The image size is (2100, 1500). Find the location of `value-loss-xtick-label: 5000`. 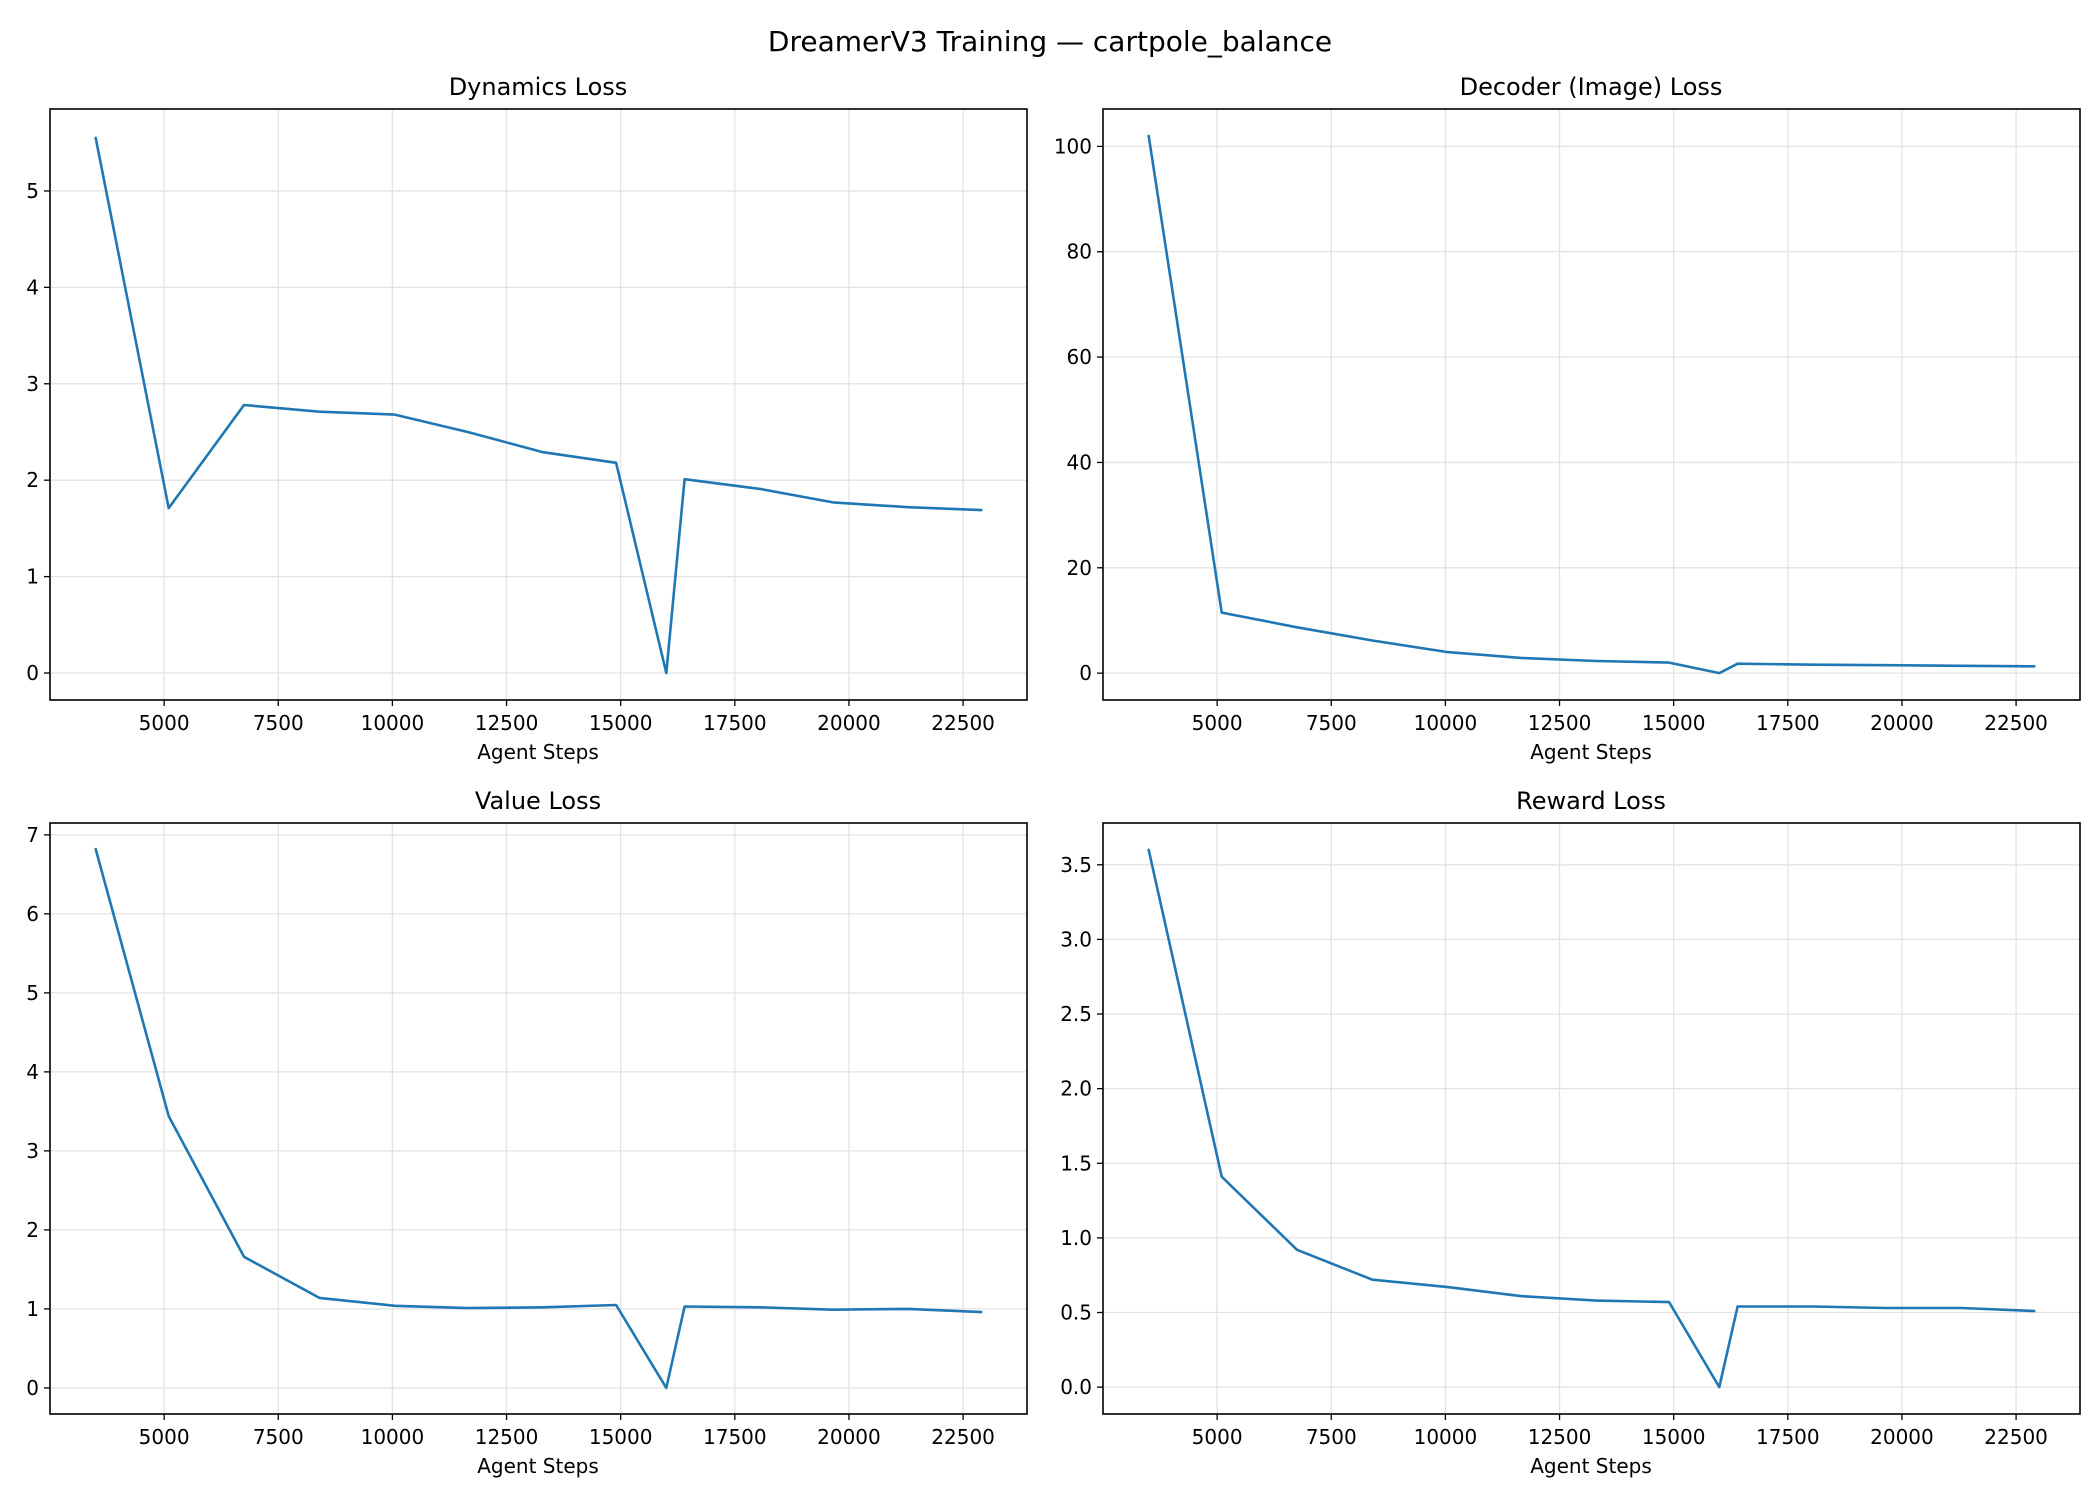

value-loss-xtick-label: 5000 is located at coordinates (164, 1437).